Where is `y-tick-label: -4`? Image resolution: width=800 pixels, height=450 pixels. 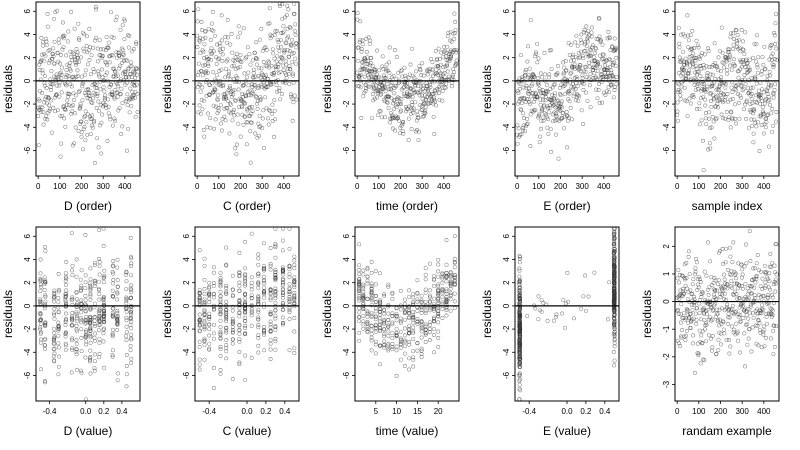 y-tick-label: -4 is located at coordinates (27, 127).